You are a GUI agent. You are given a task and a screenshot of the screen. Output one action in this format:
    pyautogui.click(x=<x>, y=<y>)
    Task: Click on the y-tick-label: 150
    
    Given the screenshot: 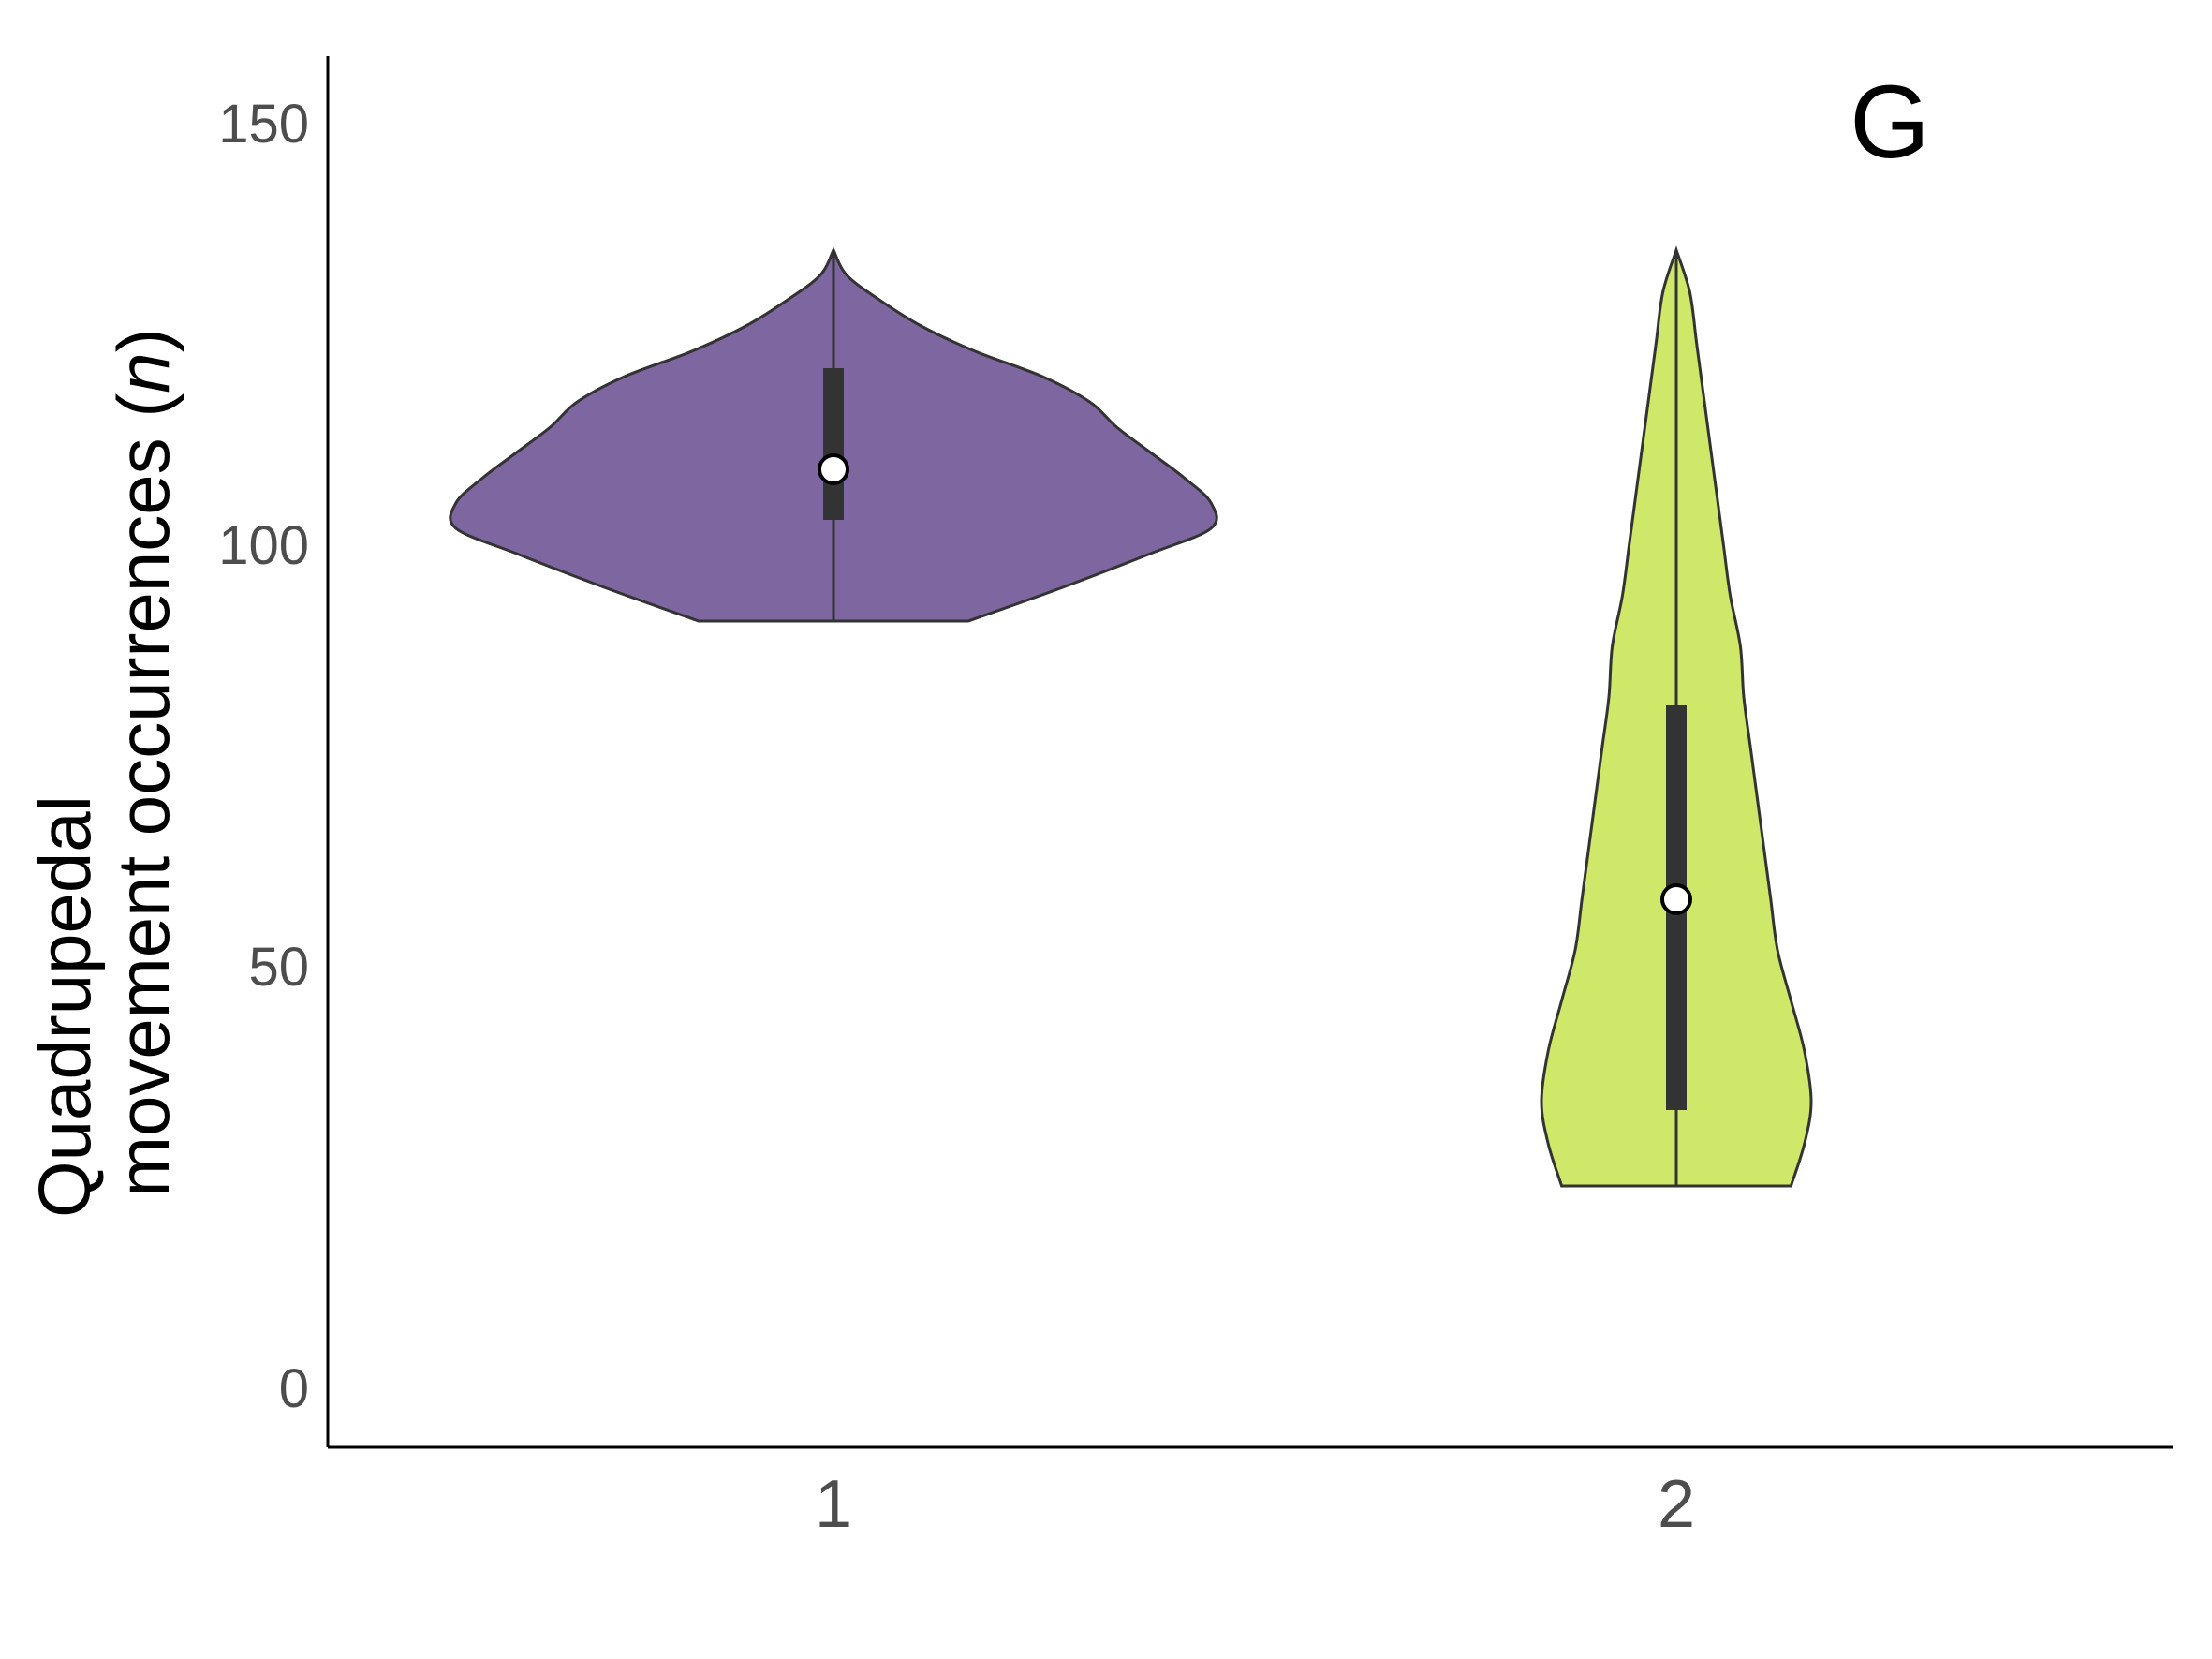 What is the action you would take?
    pyautogui.click(x=263, y=124)
    